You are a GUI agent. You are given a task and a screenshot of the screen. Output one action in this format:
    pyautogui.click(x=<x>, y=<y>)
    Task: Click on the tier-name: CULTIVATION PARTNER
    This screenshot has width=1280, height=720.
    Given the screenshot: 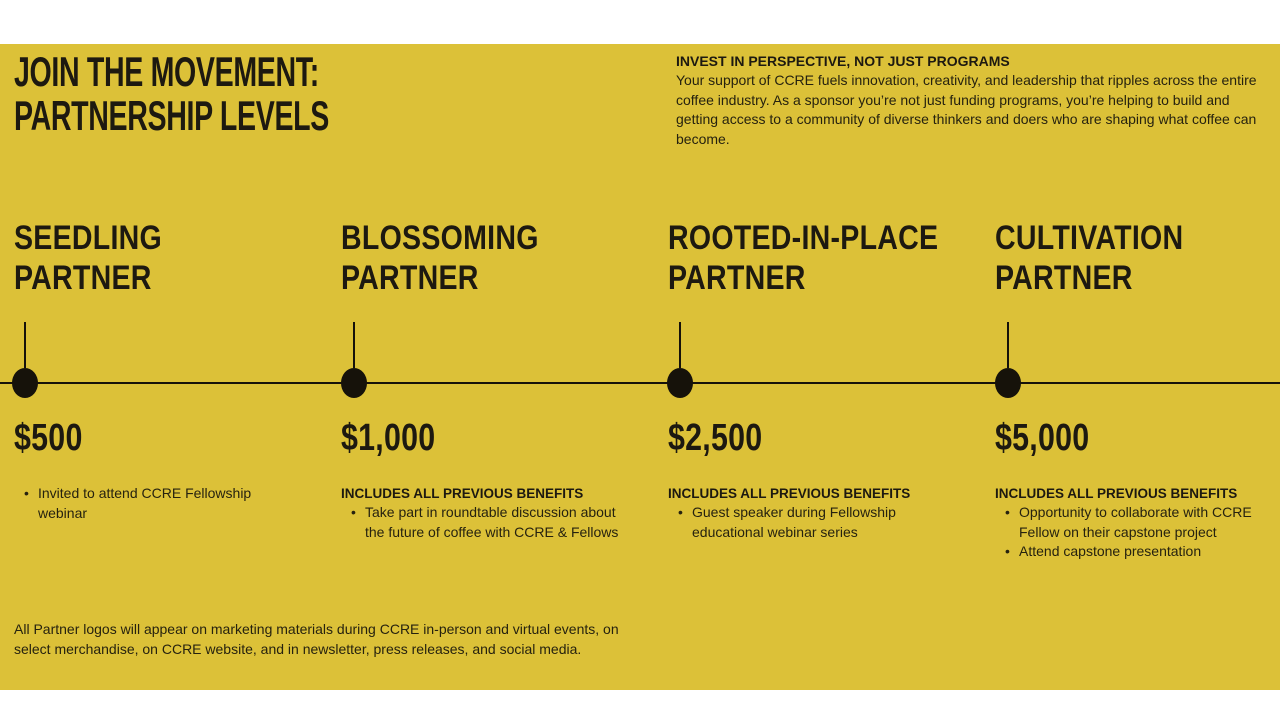 What is the action you would take?
    pyautogui.click(x=1107, y=258)
    